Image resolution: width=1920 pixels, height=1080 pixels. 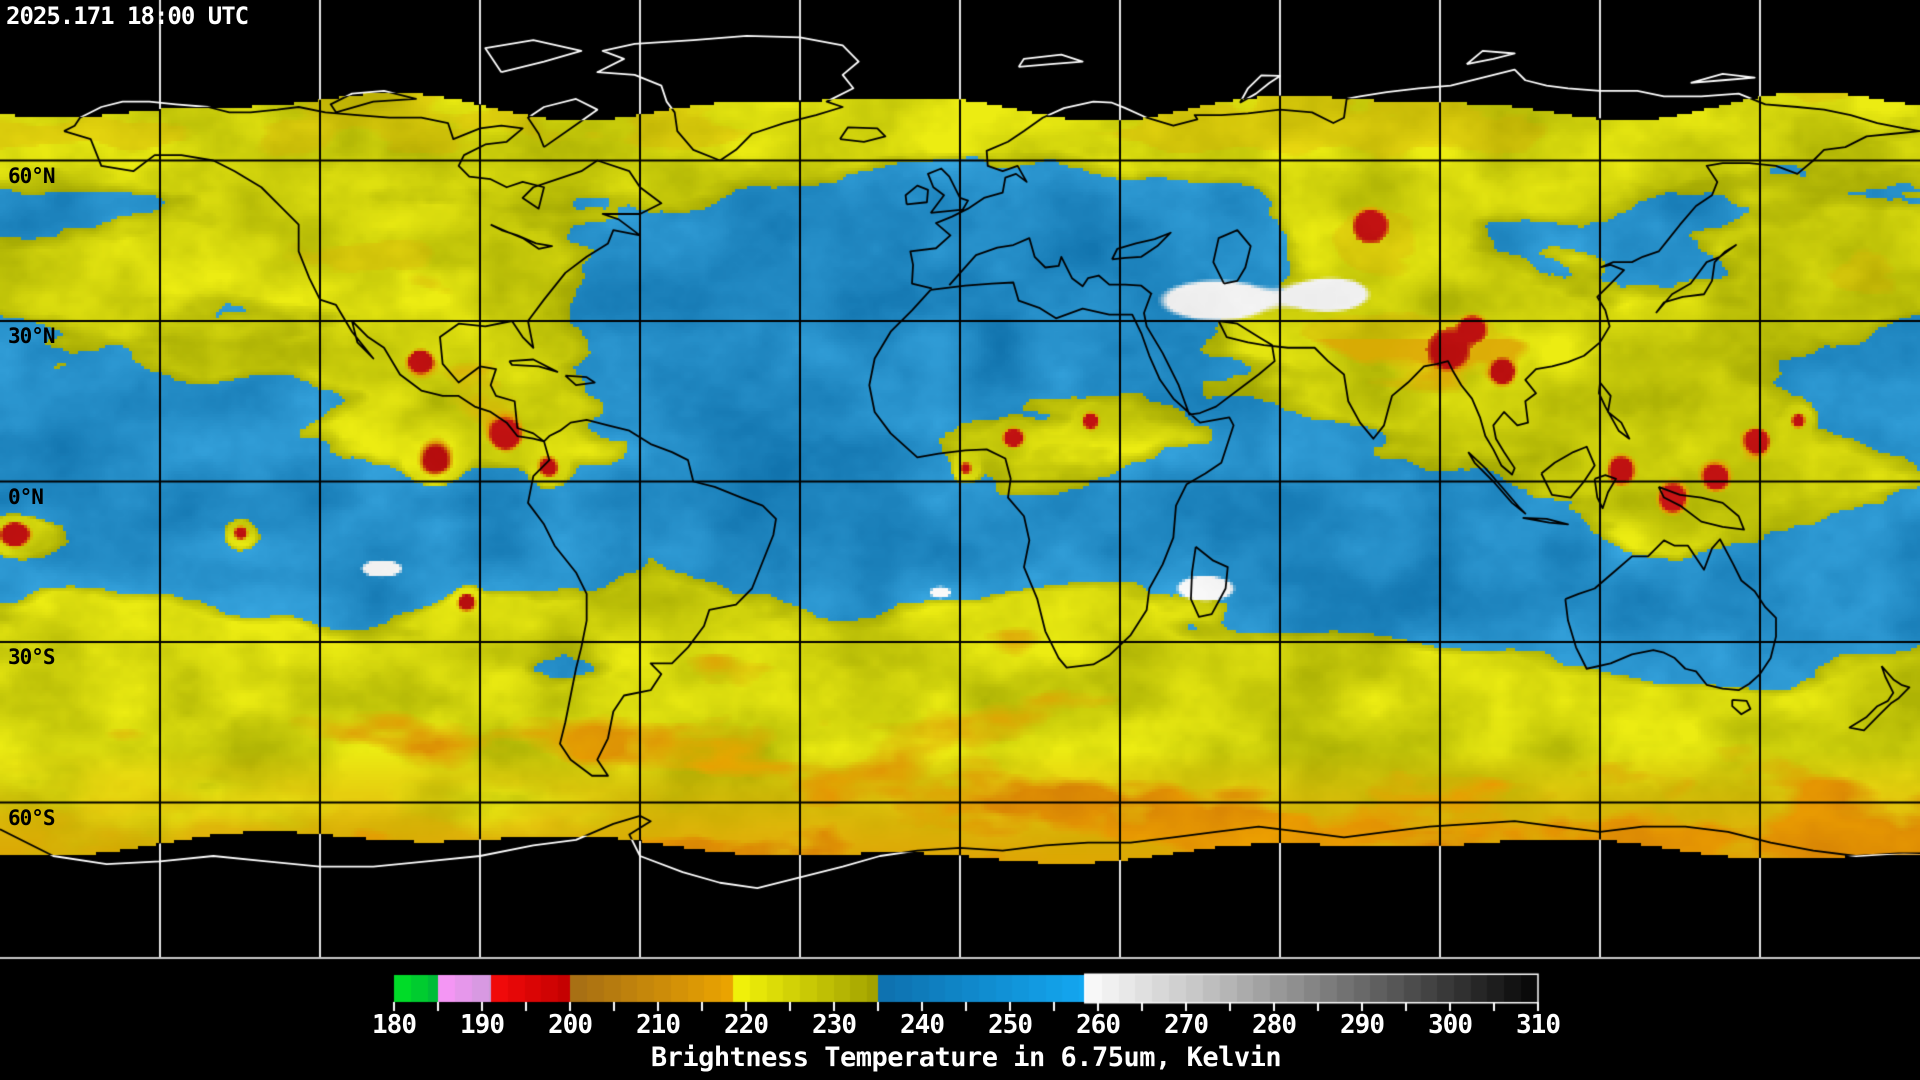 I want to click on colorbar-tick-label: 250, so click(x=1010, y=1025).